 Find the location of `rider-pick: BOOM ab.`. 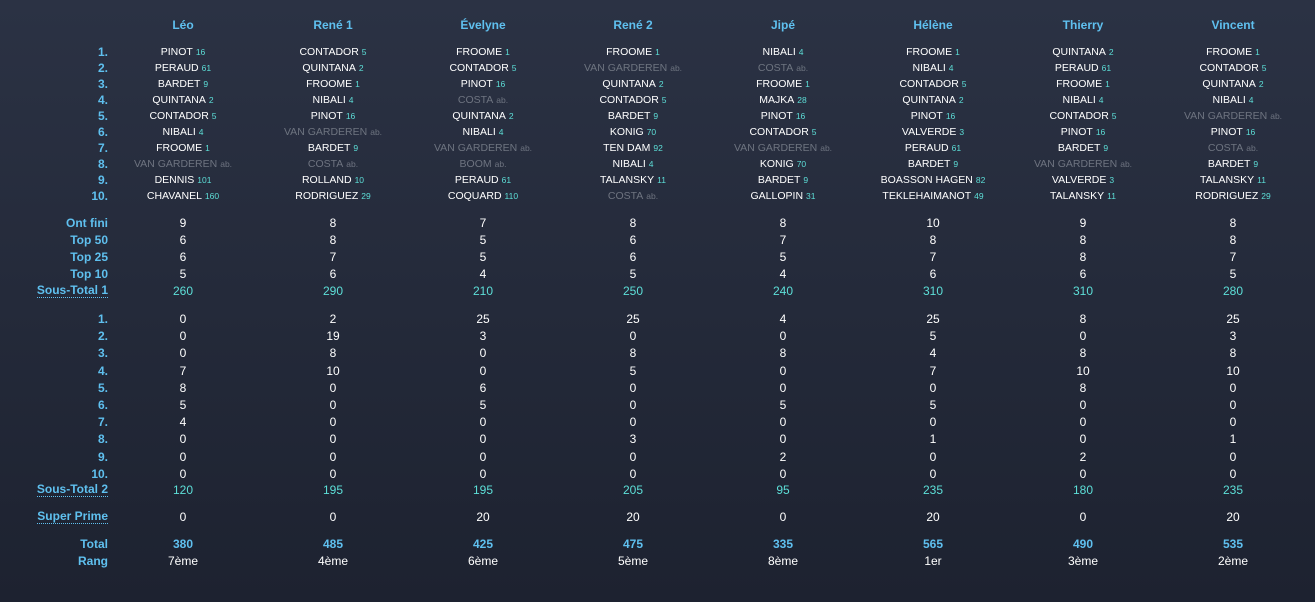

rider-pick: BOOM ab. is located at coordinates (483, 164).